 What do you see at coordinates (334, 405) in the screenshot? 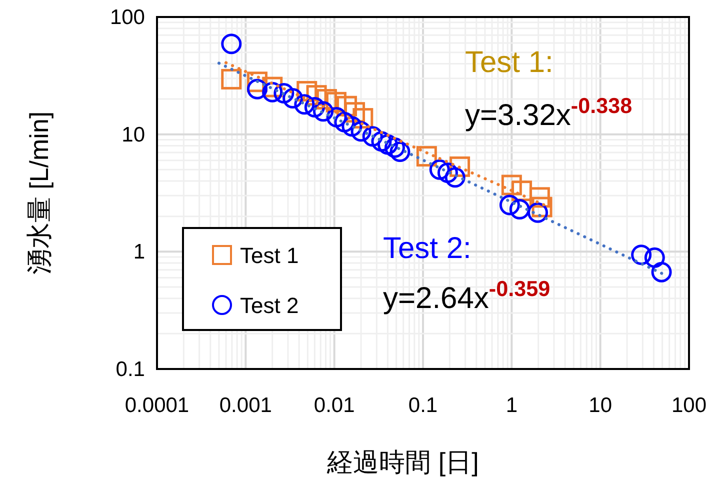
I see `x-tick-label: 0.01` at bounding box center [334, 405].